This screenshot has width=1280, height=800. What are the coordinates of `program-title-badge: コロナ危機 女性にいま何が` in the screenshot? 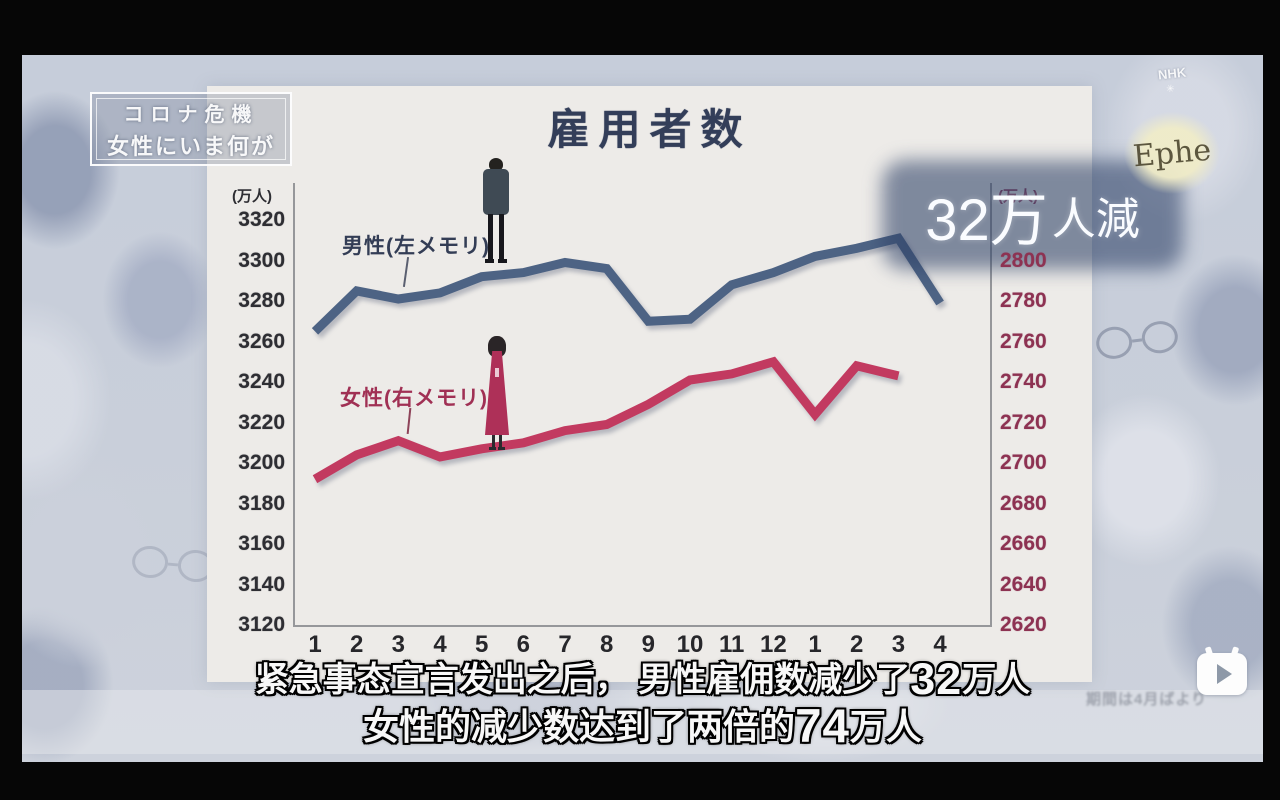 It's located at (191, 129).